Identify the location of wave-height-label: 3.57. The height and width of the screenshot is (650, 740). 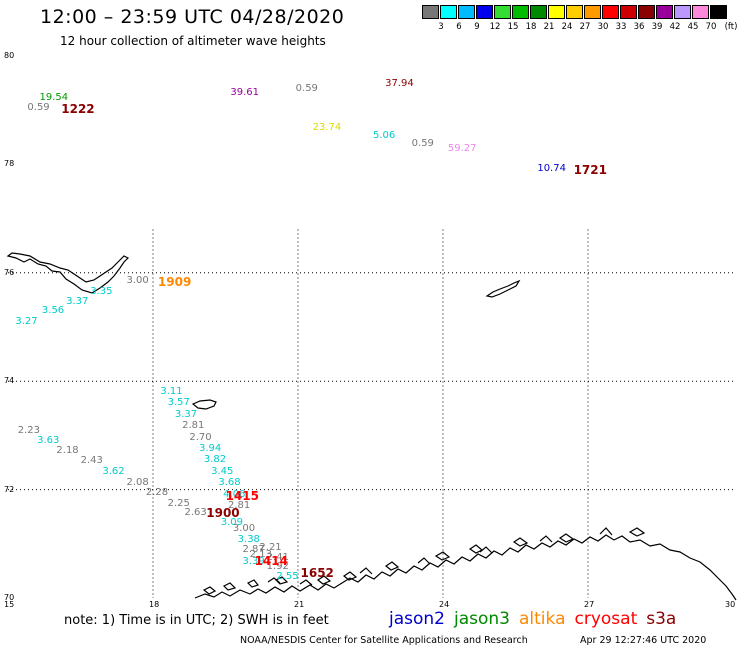
(178, 402).